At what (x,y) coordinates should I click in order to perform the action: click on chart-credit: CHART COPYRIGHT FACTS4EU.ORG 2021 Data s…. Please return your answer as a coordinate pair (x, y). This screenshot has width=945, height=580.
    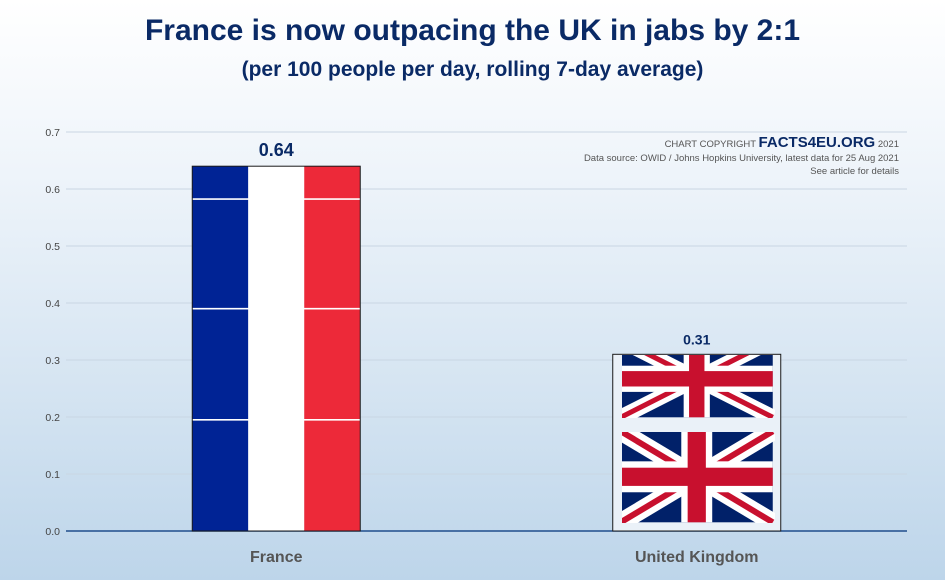
    Looking at the image, I should click on (741, 156).